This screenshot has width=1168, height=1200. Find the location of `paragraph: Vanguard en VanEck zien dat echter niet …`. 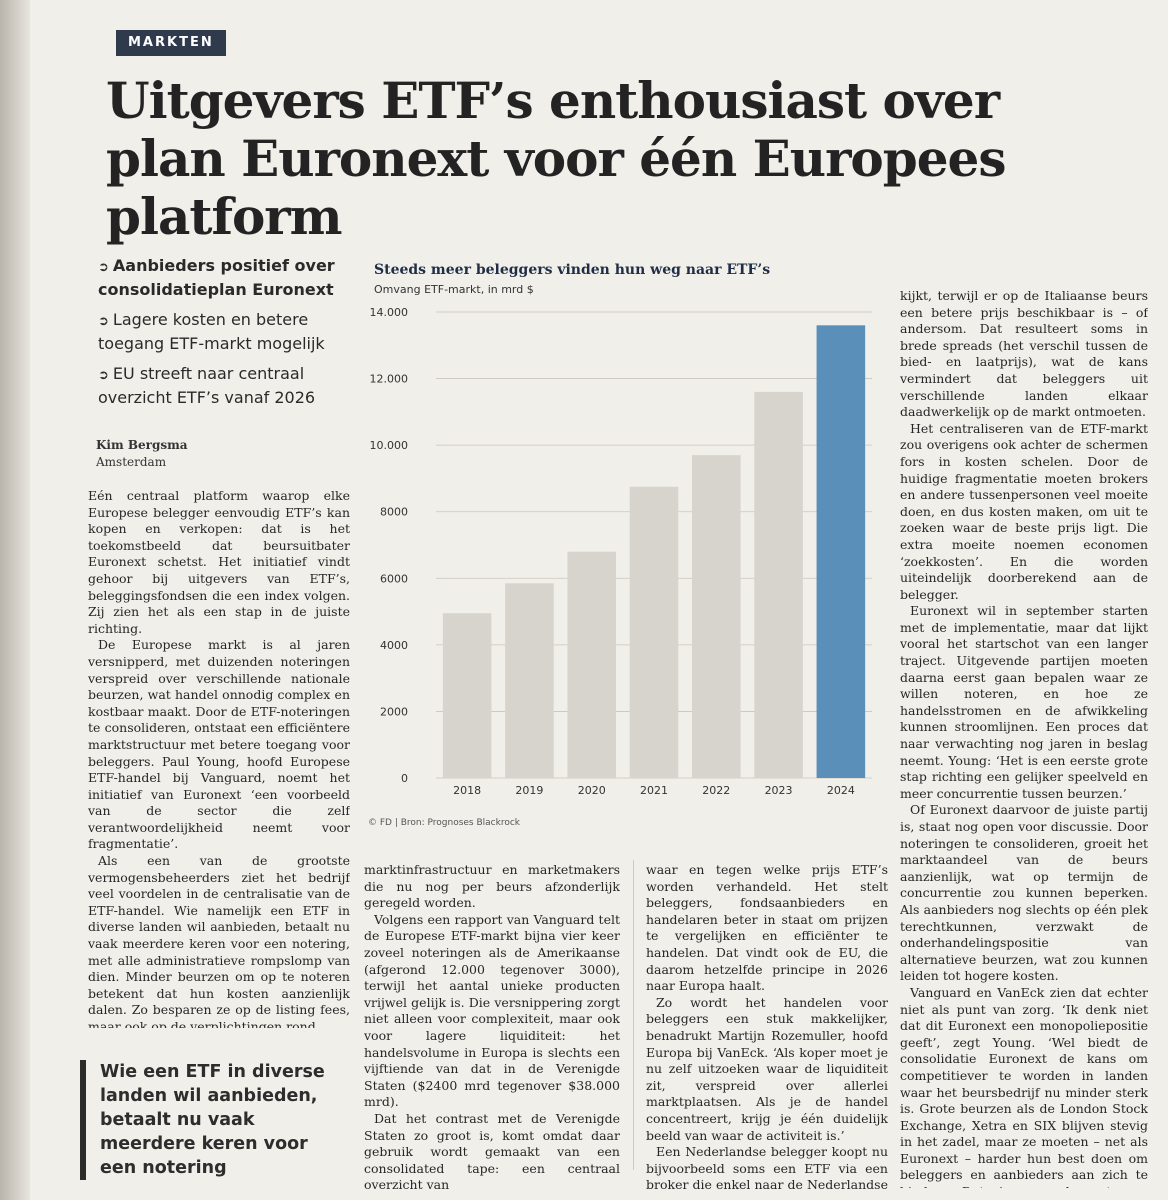

paragraph: Vanguard en VanEck zien dat echter niet … is located at coordinates (1024, 1086).